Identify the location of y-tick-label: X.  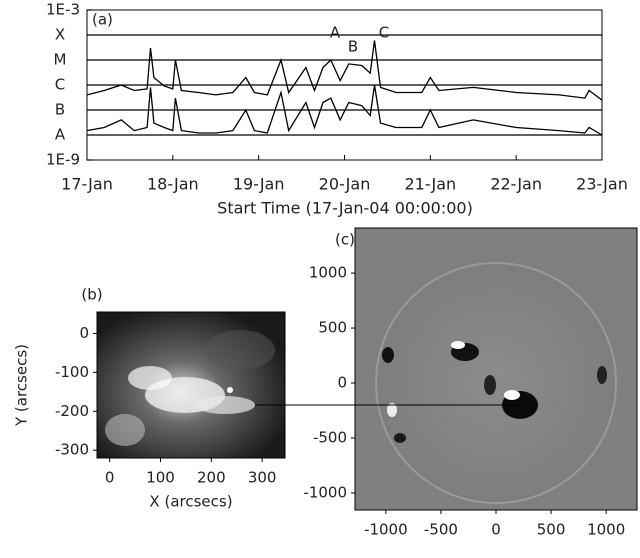
(60, 35).